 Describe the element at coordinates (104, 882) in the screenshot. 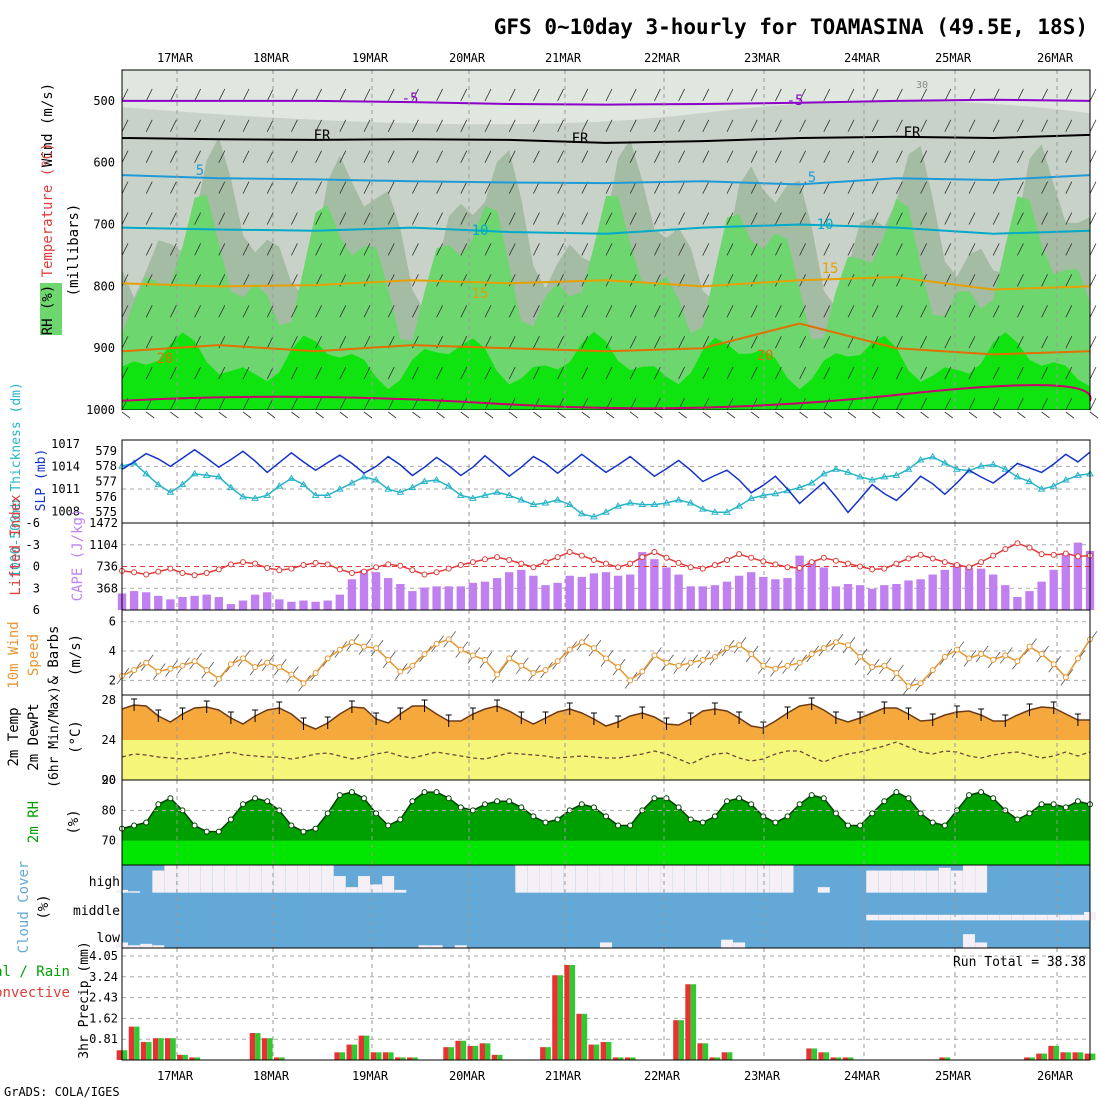

I see `cloud-tick: high` at that location.